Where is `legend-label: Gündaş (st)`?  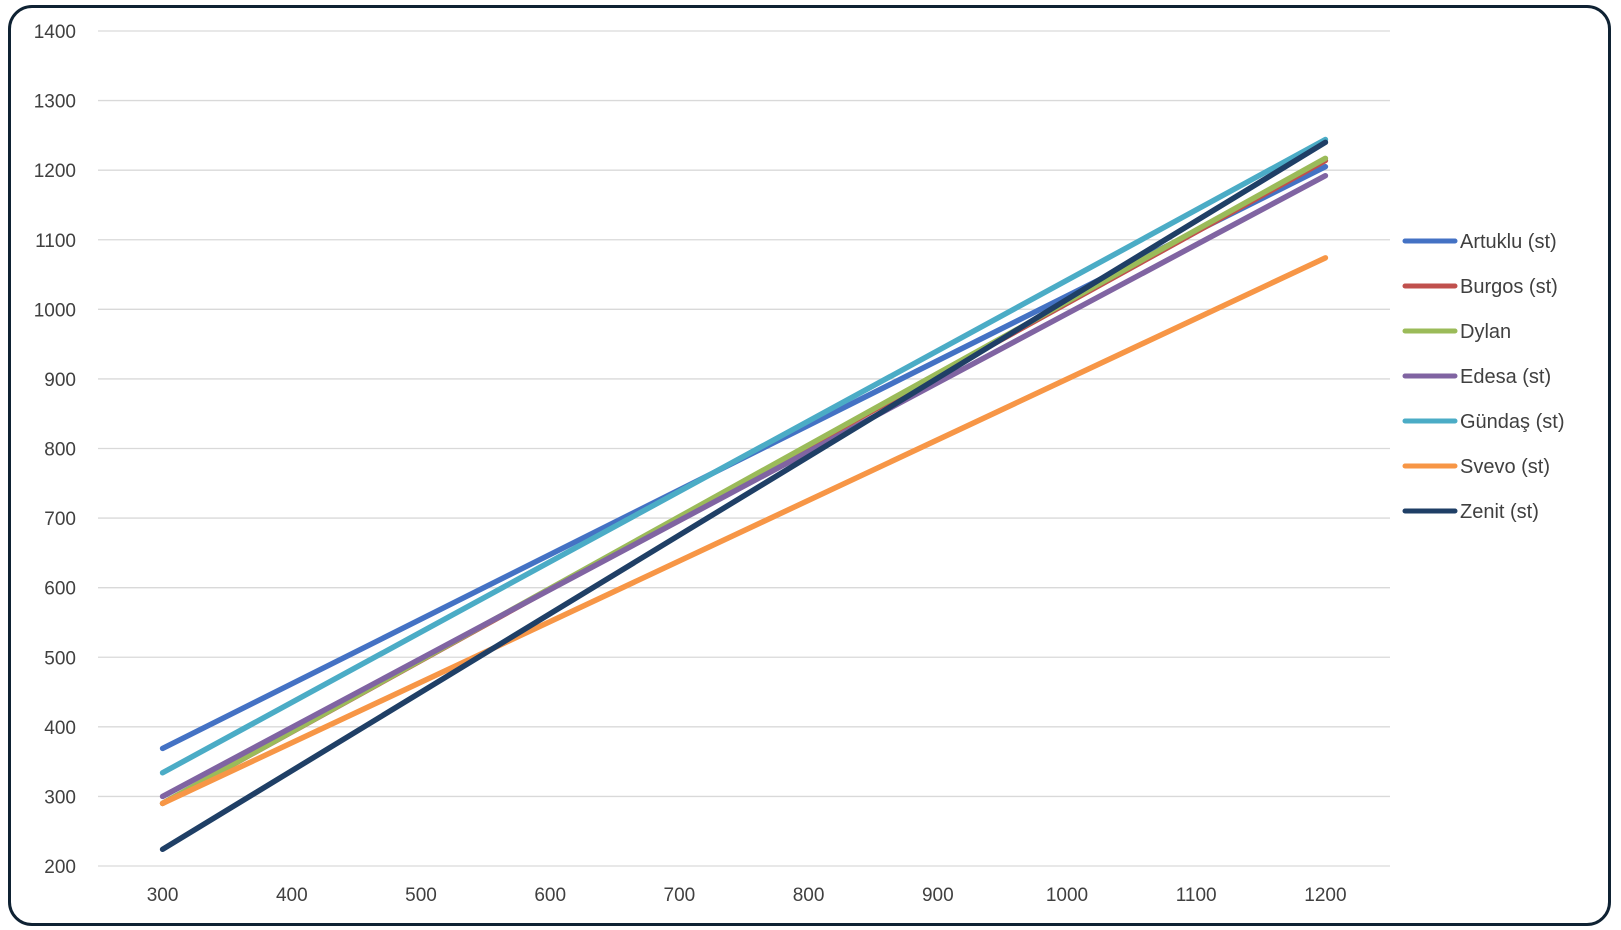 legend-label: Gündaş (st) is located at coordinates (1512, 422).